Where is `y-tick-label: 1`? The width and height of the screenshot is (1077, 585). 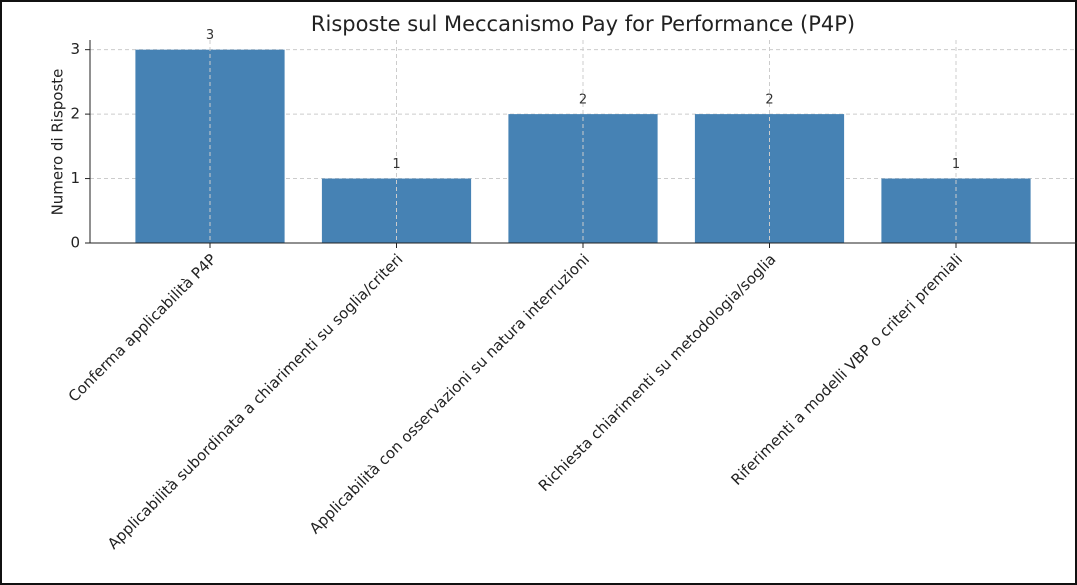
y-tick-label: 1 is located at coordinates (75, 178).